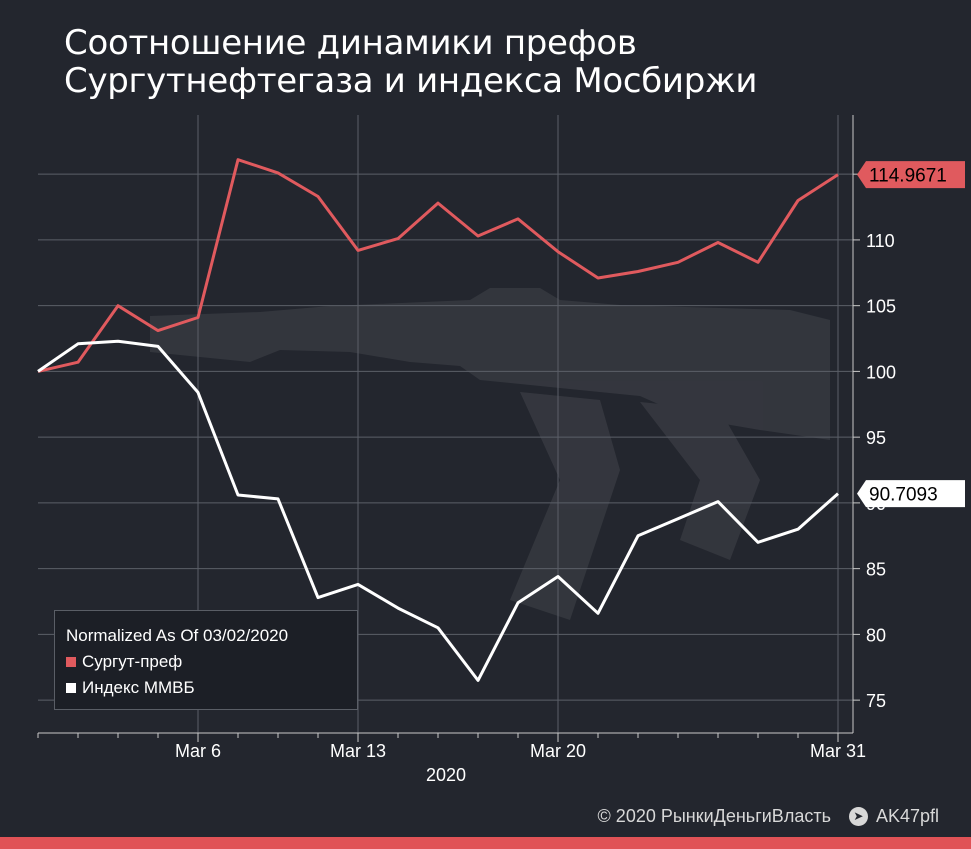 This screenshot has height=849, width=971. I want to click on legend-label-micex: Индекс ММВБ, so click(138, 687).